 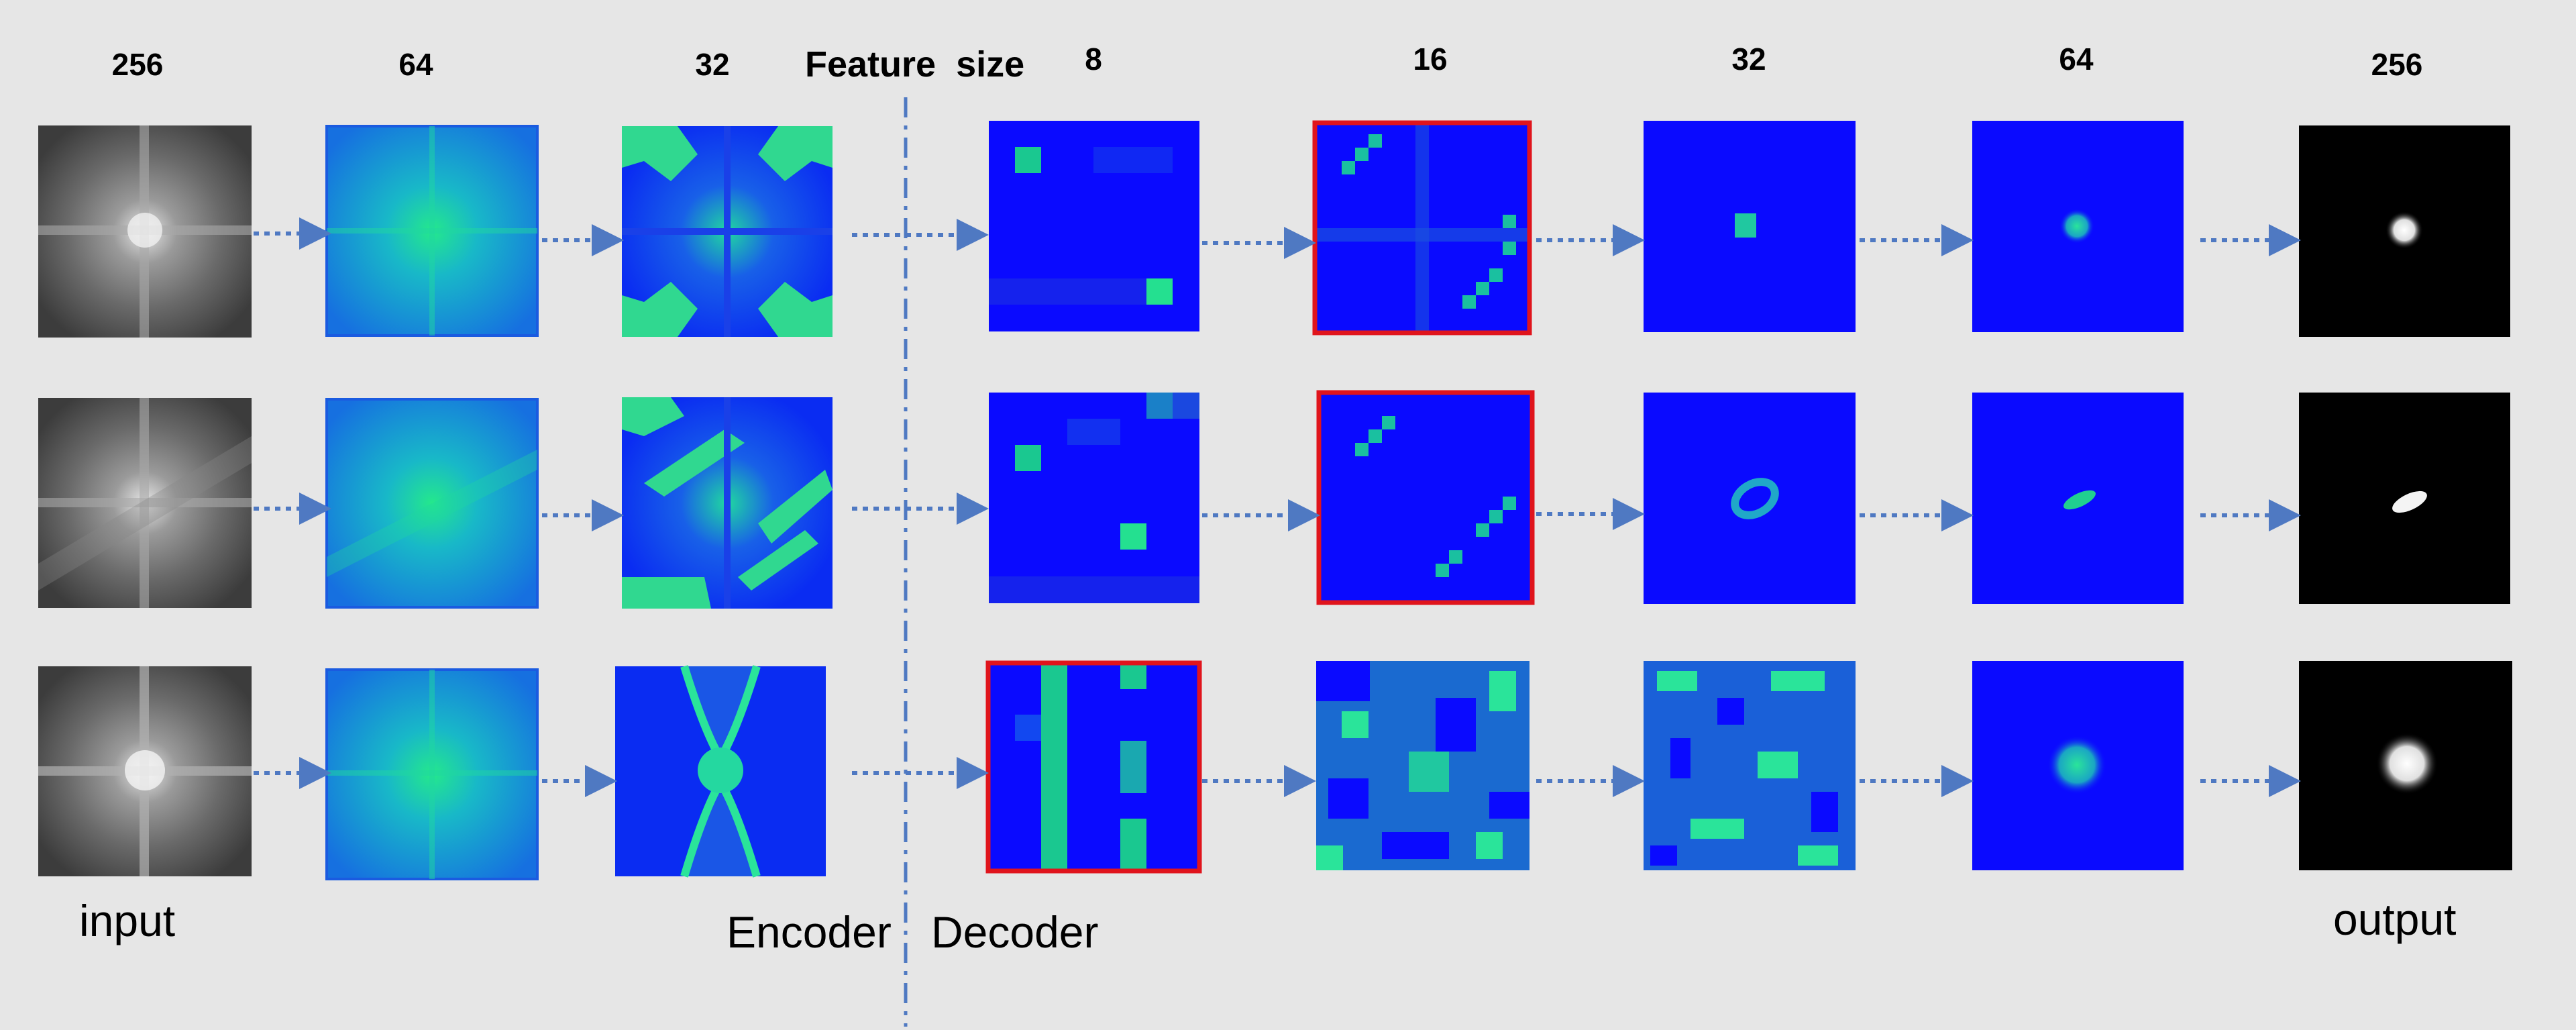 What do you see at coordinates (138, 64) in the screenshot?
I see `size-label-input: 256` at bounding box center [138, 64].